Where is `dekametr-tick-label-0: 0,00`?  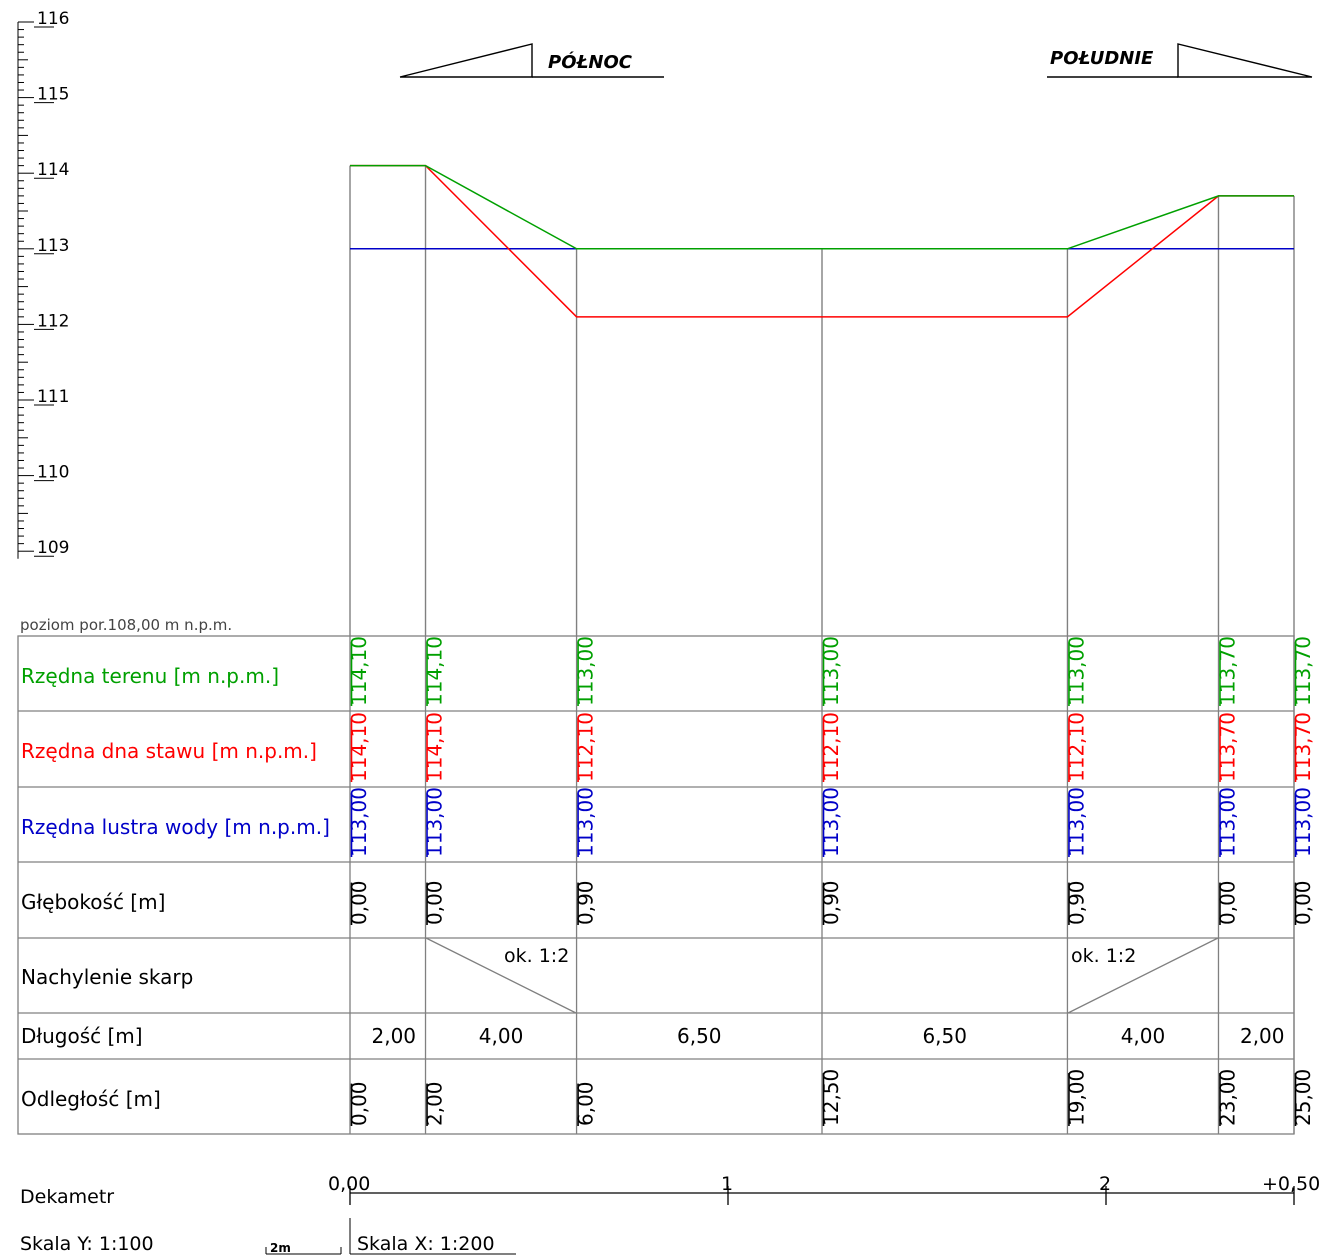
dekametr-tick-label-0: 0,00 is located at coordinates (349, 1184).